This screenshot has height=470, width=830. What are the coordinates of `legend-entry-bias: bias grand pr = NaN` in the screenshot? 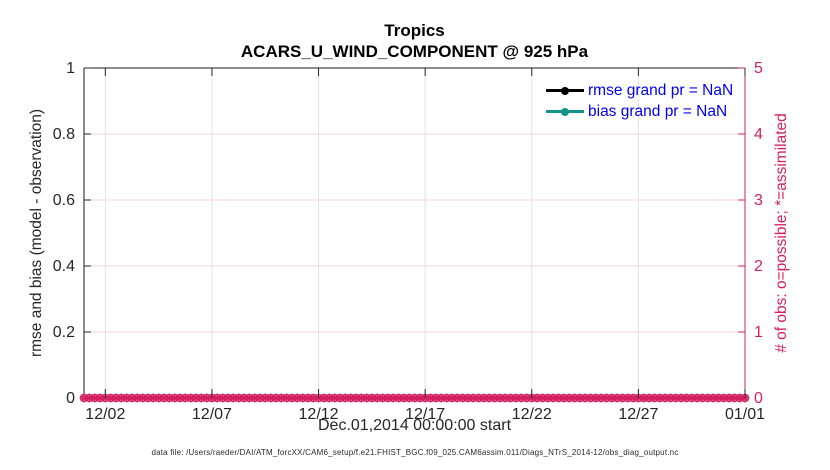 It's located at (639, 111).